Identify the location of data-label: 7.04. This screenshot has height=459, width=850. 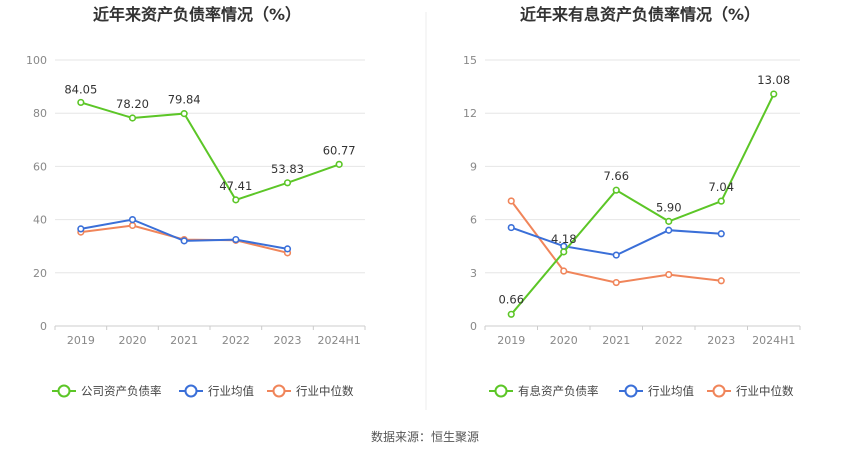
(721, 187).